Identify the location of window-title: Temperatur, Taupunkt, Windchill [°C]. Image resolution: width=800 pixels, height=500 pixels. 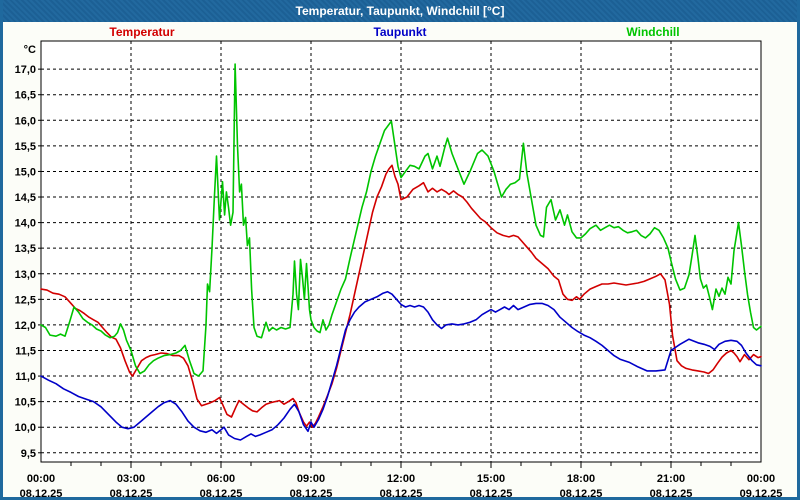
(400, 11).